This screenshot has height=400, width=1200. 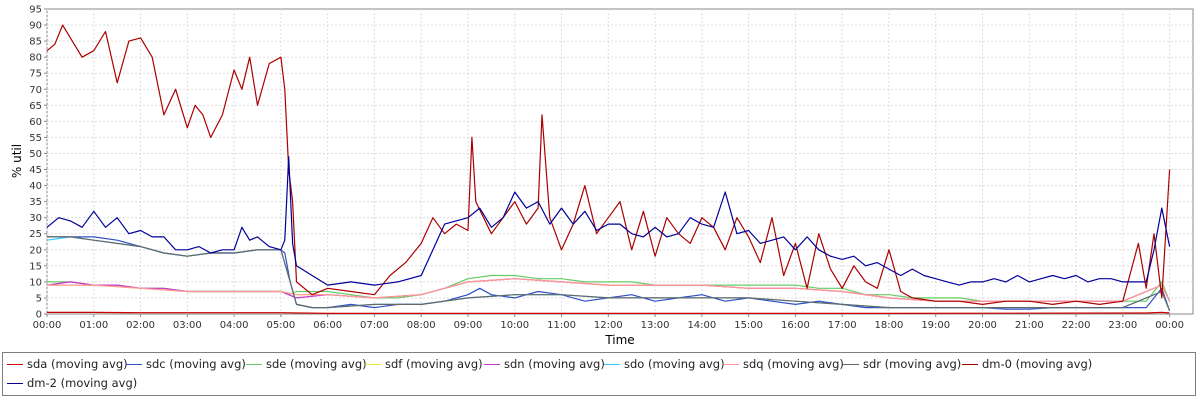 I want to click on x-tick-label: 21:00, so click(x=1029, y=325).